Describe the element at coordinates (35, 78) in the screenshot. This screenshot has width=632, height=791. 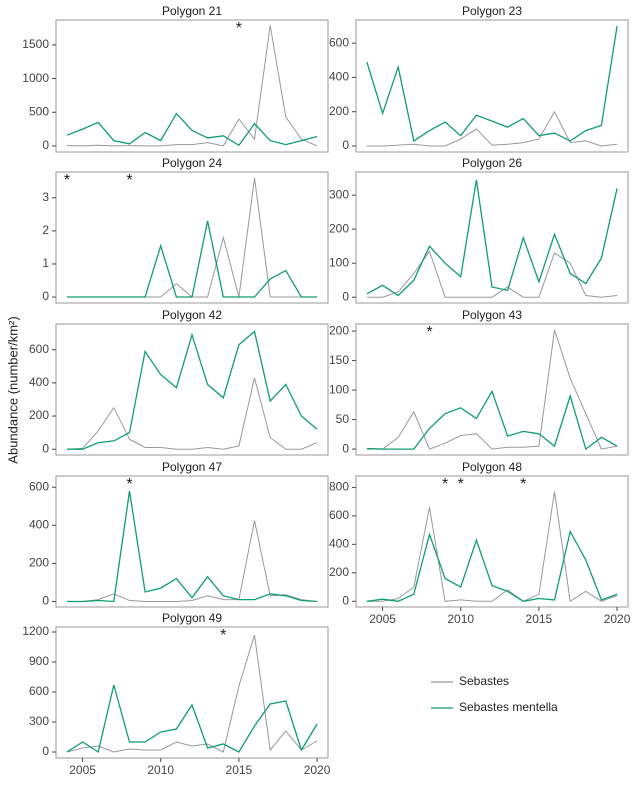
I see `y-tick-label: 1000` at that location.